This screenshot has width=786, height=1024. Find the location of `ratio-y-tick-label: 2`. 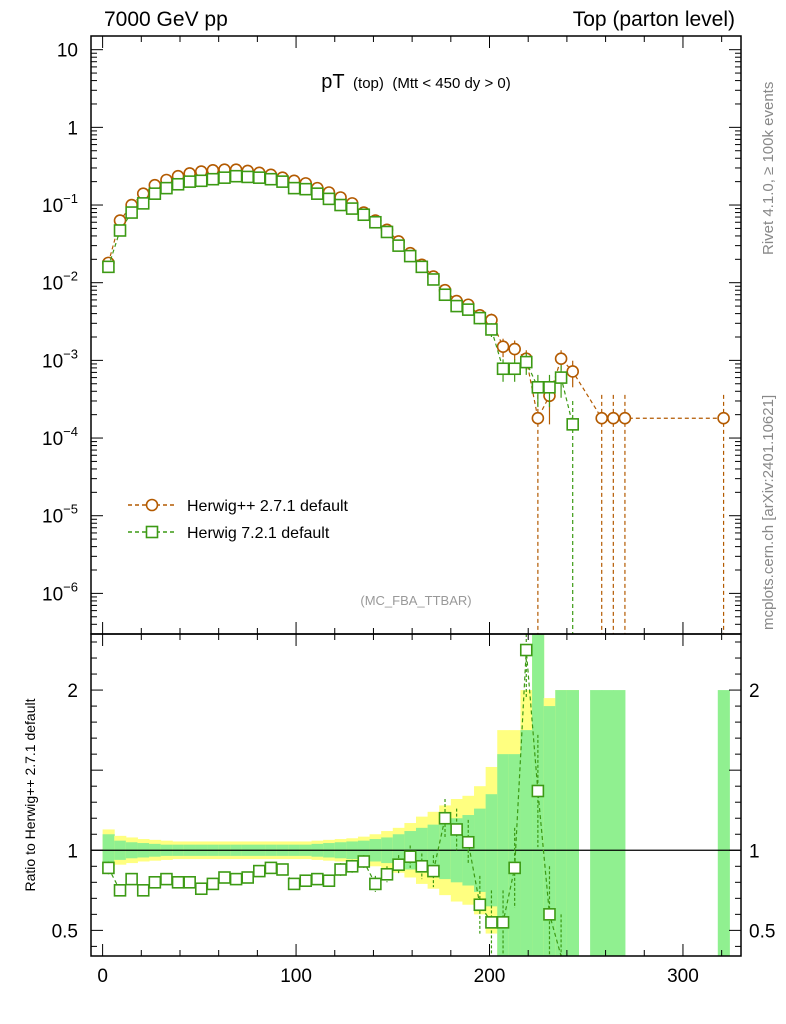

ratio-y-tick-label: 2 is located at coordinates (72, 691).